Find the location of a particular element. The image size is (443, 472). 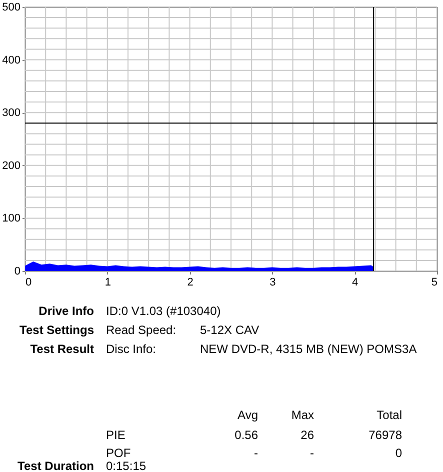

text: PIE is located at coordinates (116, 435).